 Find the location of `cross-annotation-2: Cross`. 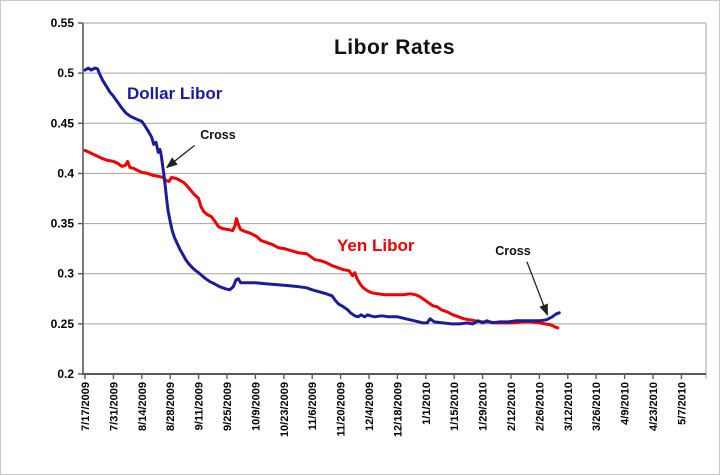

cross-annotation-2: Cross is located at coordinates (513, 251).